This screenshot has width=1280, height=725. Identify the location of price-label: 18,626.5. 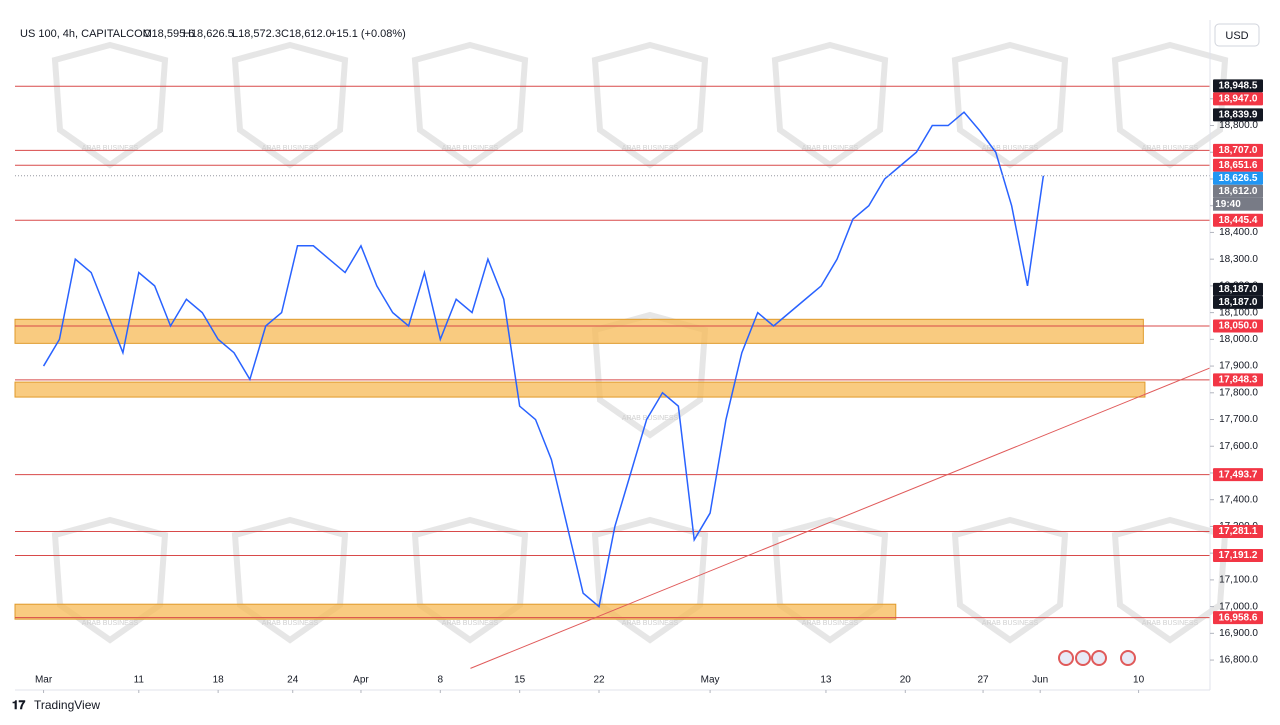
(1238, 178).